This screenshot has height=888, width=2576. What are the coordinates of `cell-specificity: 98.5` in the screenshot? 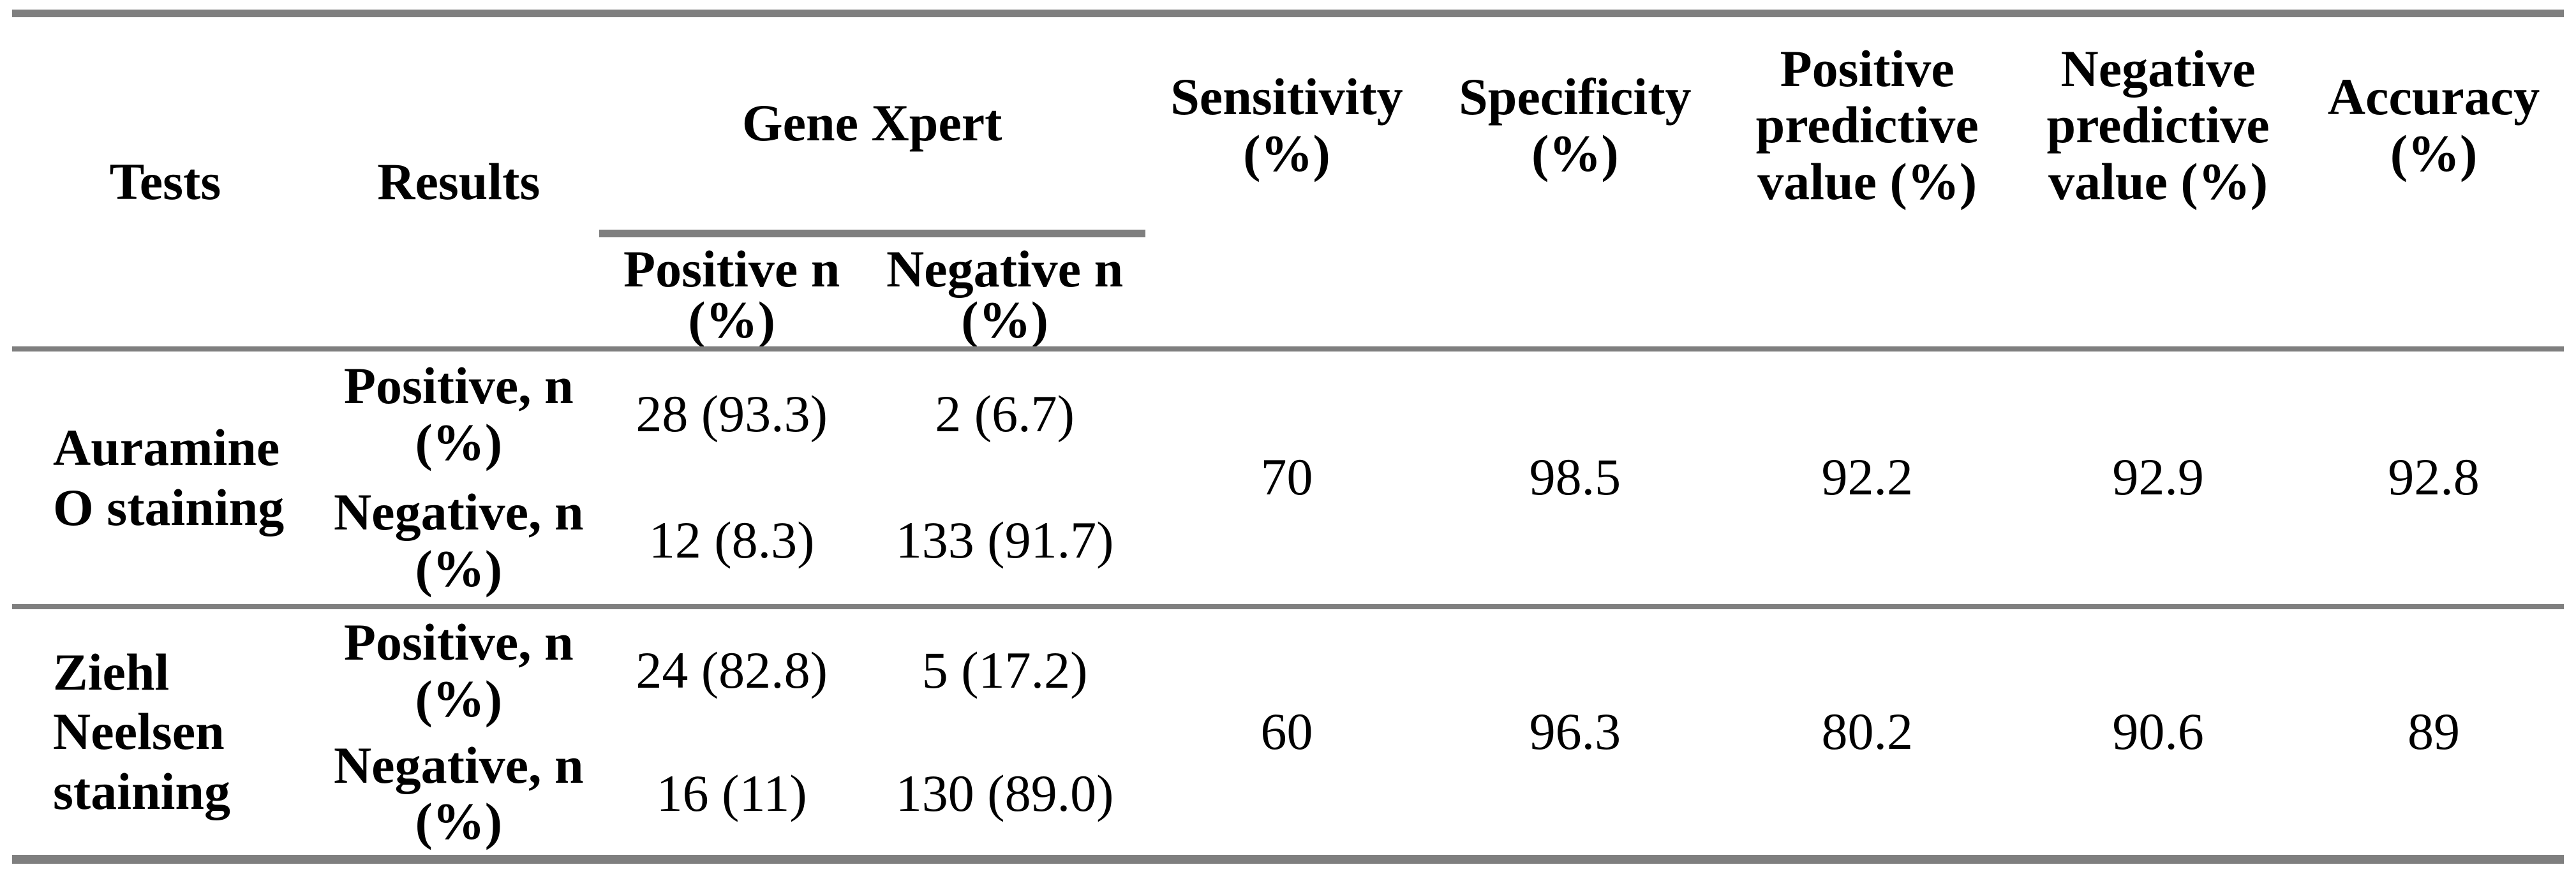 It's located at (1575, 477).